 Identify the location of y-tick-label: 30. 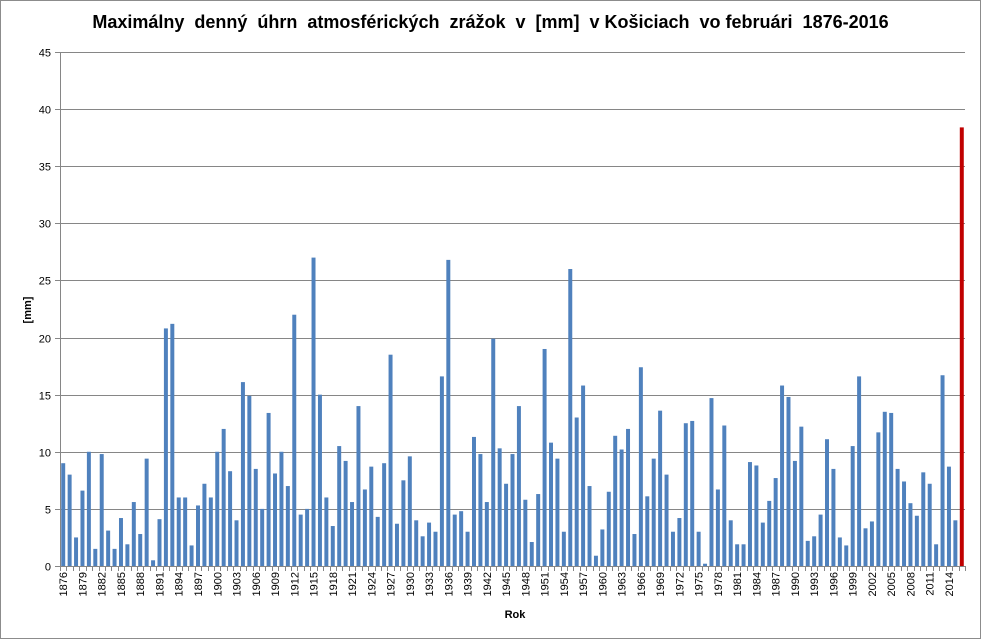
(45, 225).